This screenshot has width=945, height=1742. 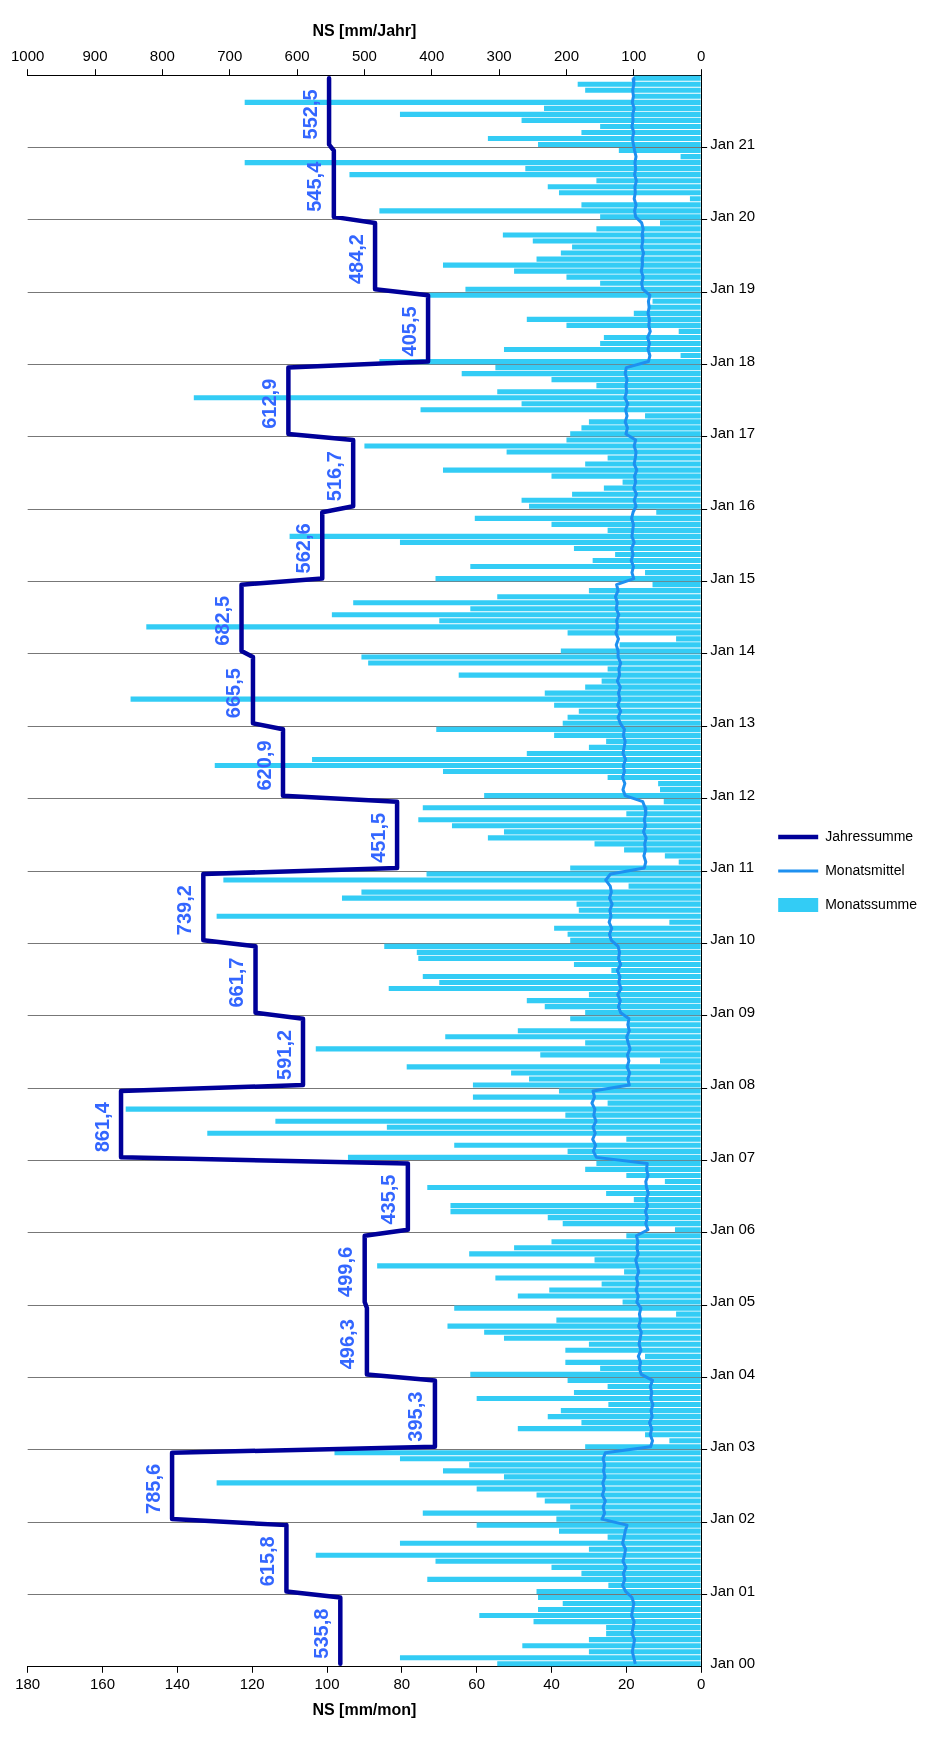 What do you see at coordinates (733, 288) in the screenshot?
I see `y-tick-label: Jan 19` at bounding box center [733, 288].